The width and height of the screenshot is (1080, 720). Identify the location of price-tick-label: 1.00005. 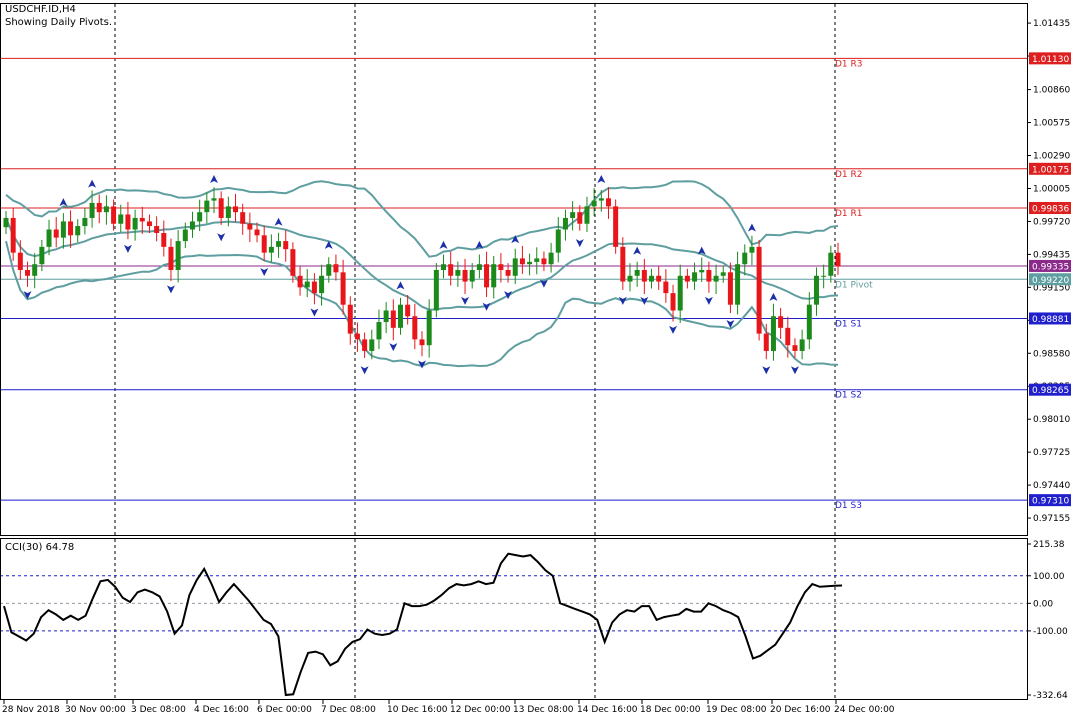
(1051, 189).